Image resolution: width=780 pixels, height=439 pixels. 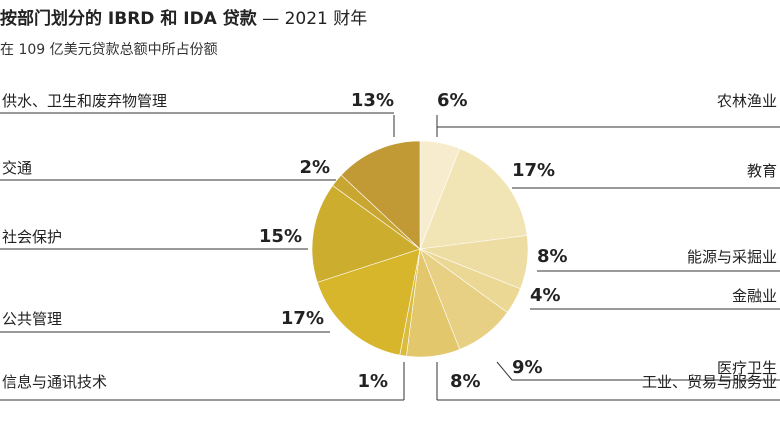 I want to click on percent-label: 15%, so click(x=280, y=236).